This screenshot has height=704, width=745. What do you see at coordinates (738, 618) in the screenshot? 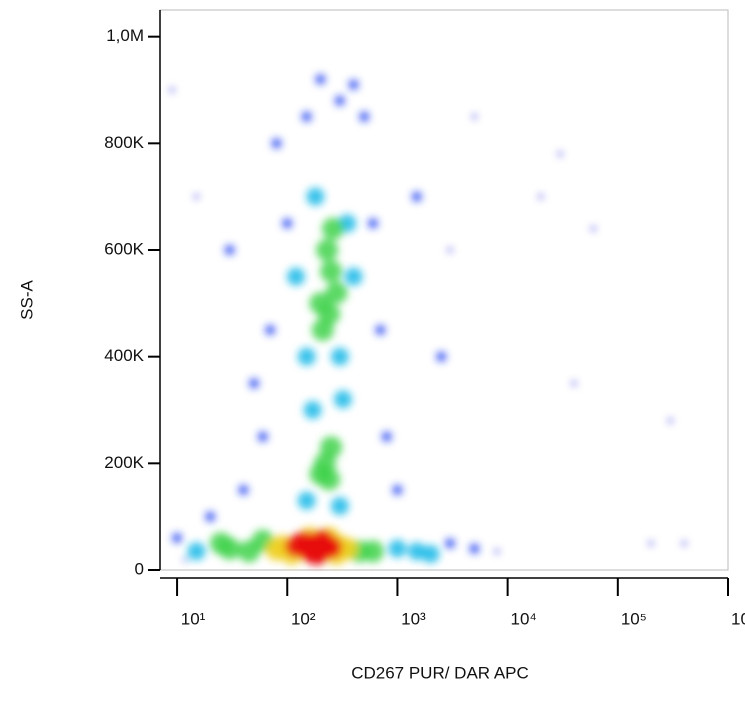
I see `x-tick-label: 10⁶` at bounding box center [738, 618].